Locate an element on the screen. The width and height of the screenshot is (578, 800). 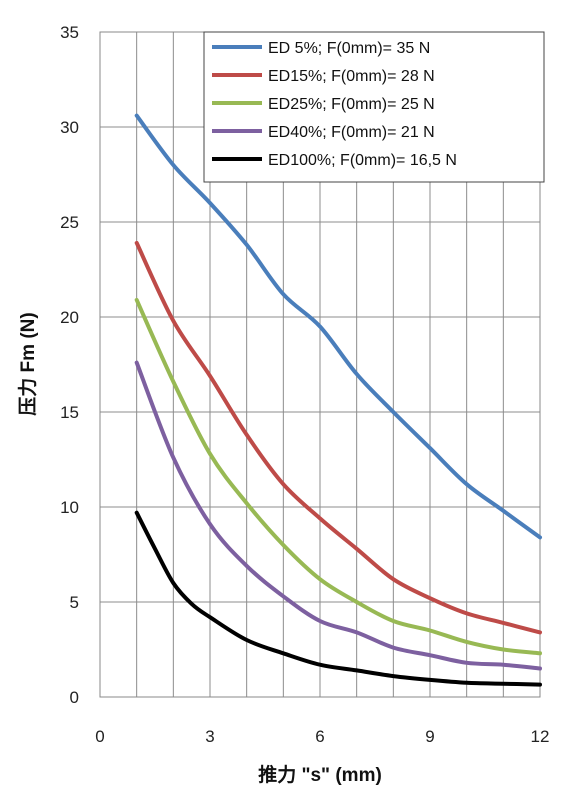
legend-label: ED 5%; F(0mm)= 35 N is located at coordinates (349, 48).